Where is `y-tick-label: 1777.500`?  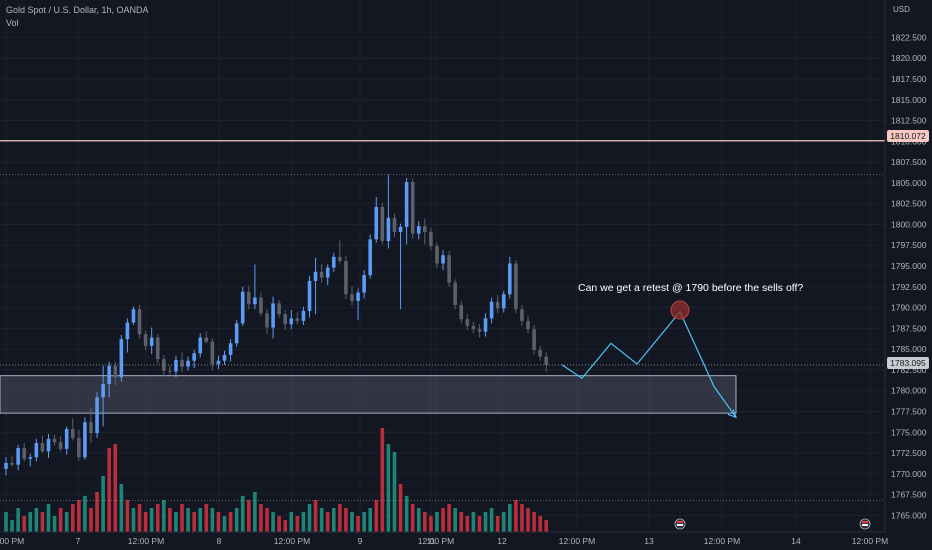
y-tick-label: 1777.500 is located at coordinates (909, 411).